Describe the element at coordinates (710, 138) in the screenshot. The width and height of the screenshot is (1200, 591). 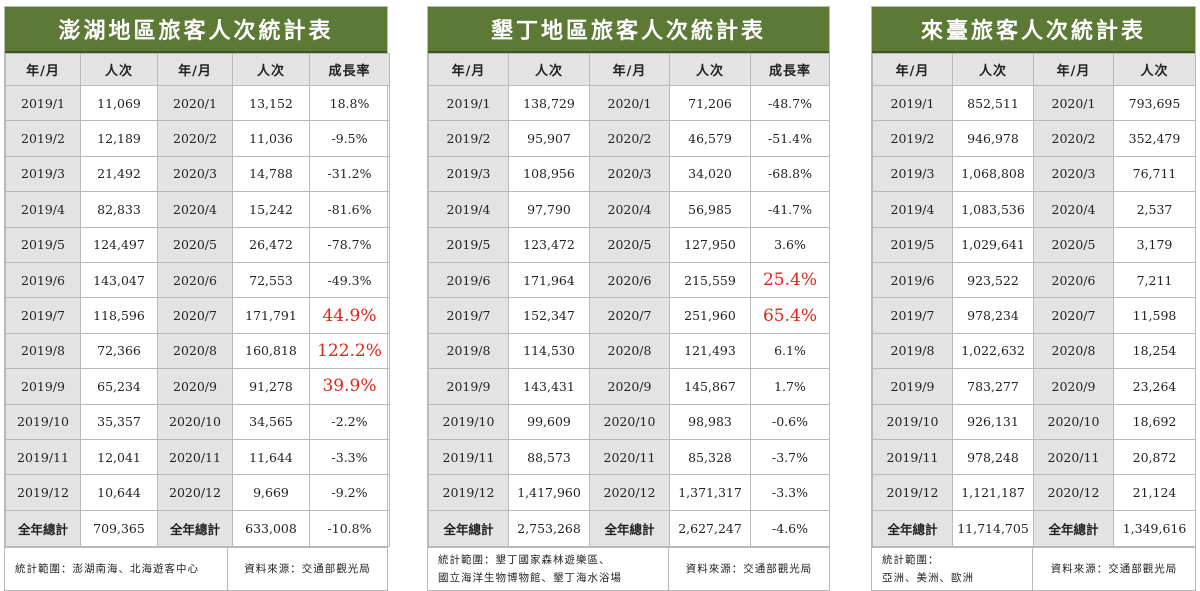
I see `count-2020-cell: 46,579` at that location.